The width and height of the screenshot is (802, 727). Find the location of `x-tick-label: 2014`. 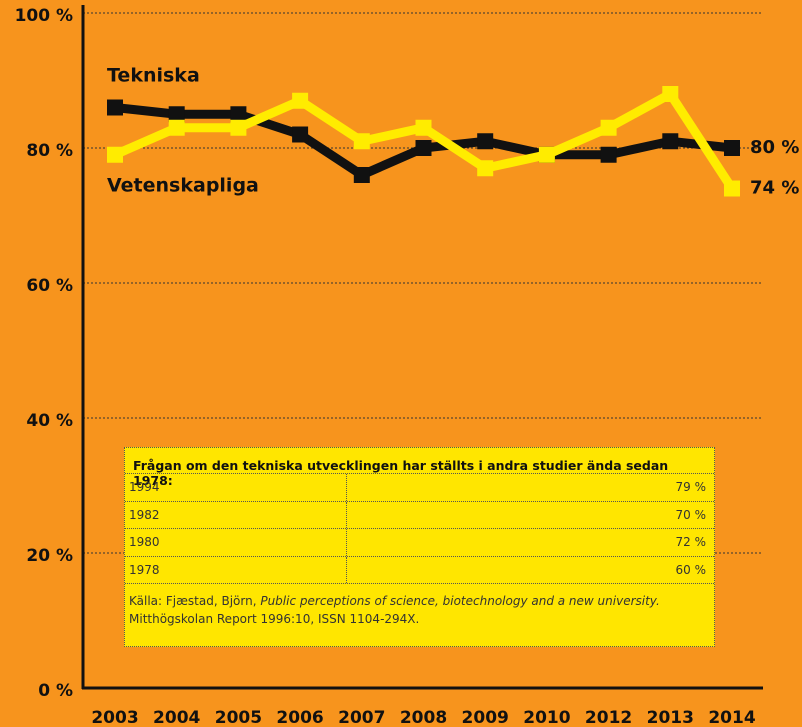

x-tick-label: 2014 is located at coordinates (731, 717).